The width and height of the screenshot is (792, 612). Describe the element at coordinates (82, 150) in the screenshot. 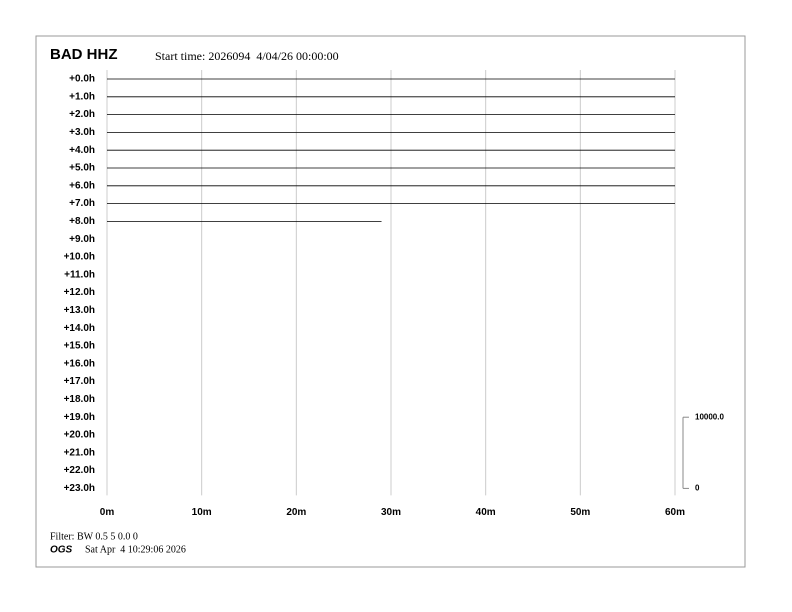

I see `row-label: +4.0h` at that location.